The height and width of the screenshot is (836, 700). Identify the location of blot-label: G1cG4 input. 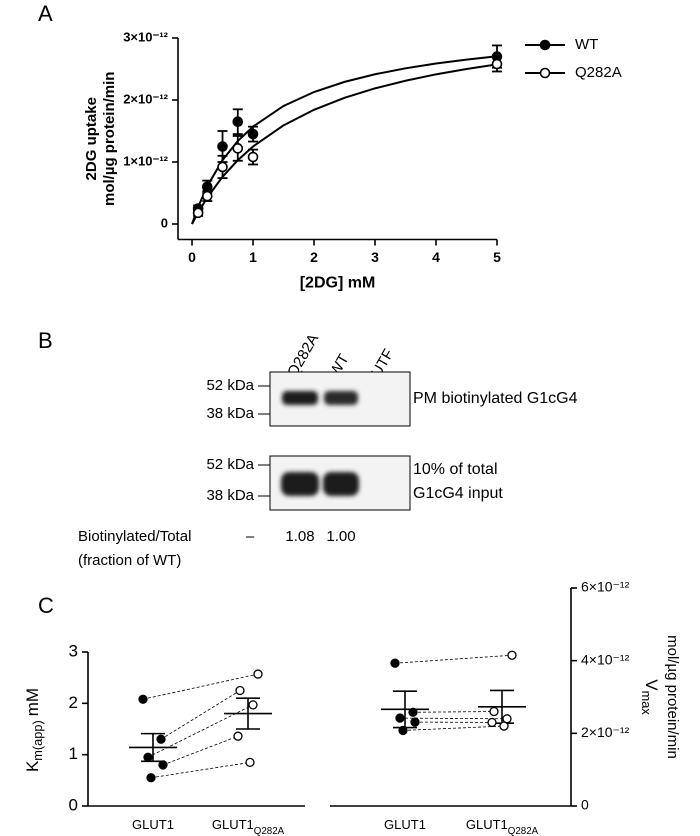
(458, 493).